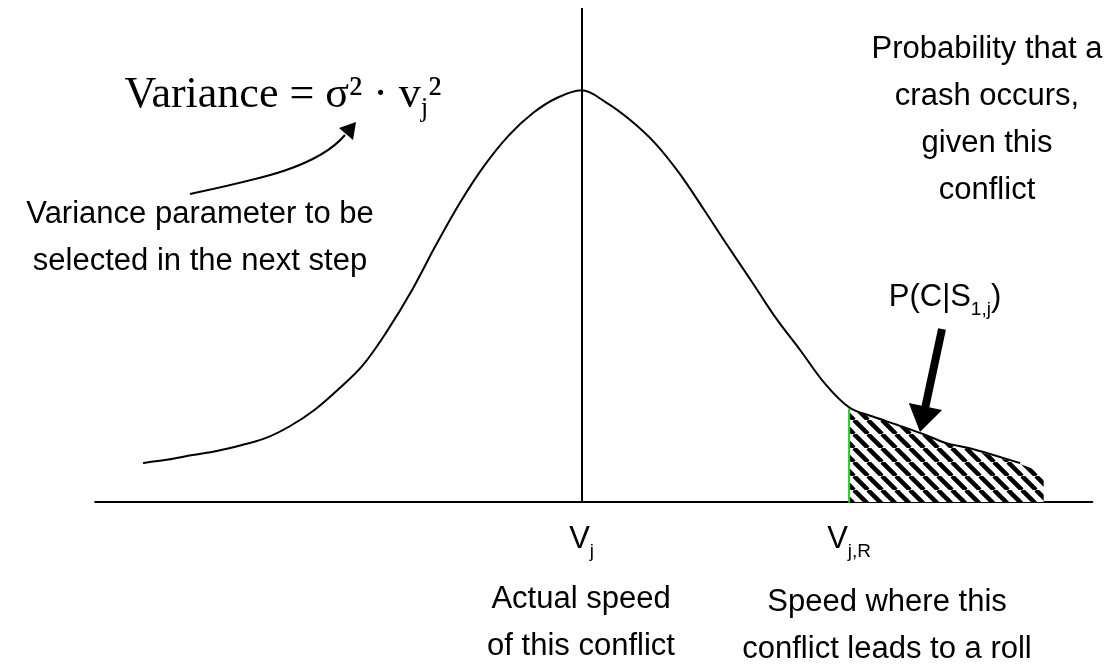 The height and width of the screenshot is (670, 1119). Describe the element at coordinates (887, 624) in the screenshot. I see `text: Speed where this conflict leads to a roll` at that location.